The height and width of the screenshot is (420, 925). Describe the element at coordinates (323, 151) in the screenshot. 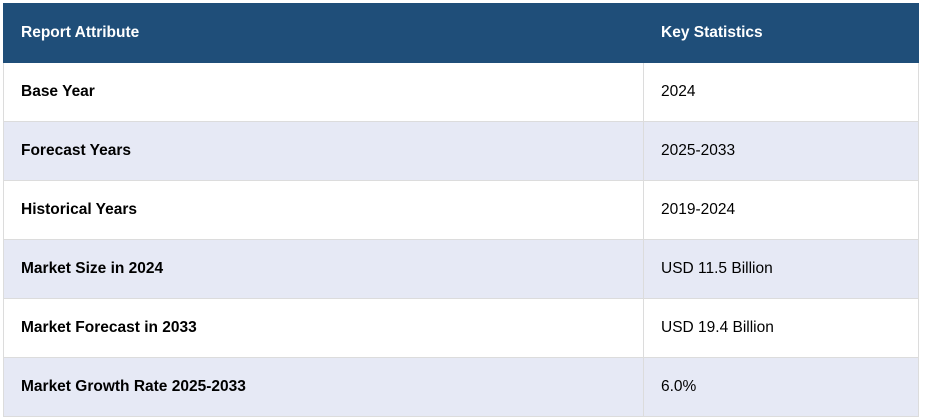

I see `row-attribute: Forecast Years` at that location.